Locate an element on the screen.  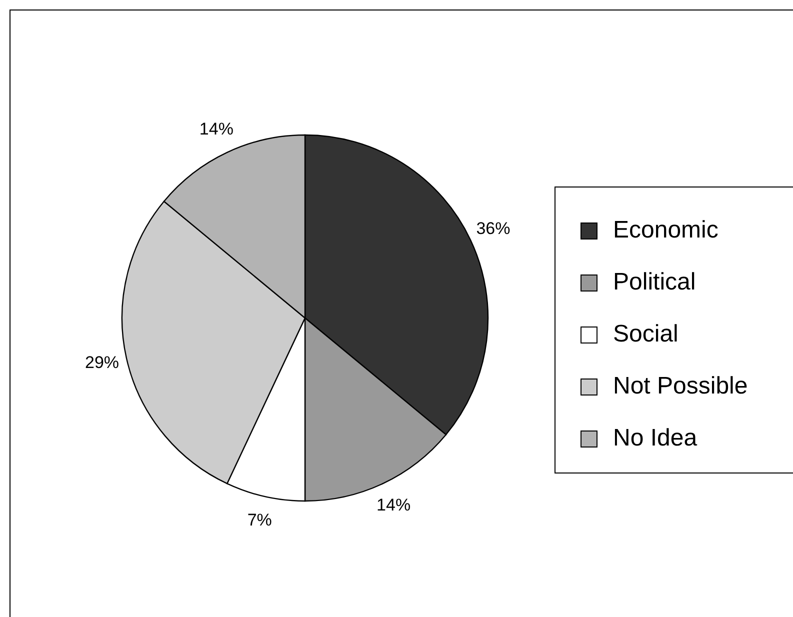
legend-label: Social is located at coordinates (645, 334).